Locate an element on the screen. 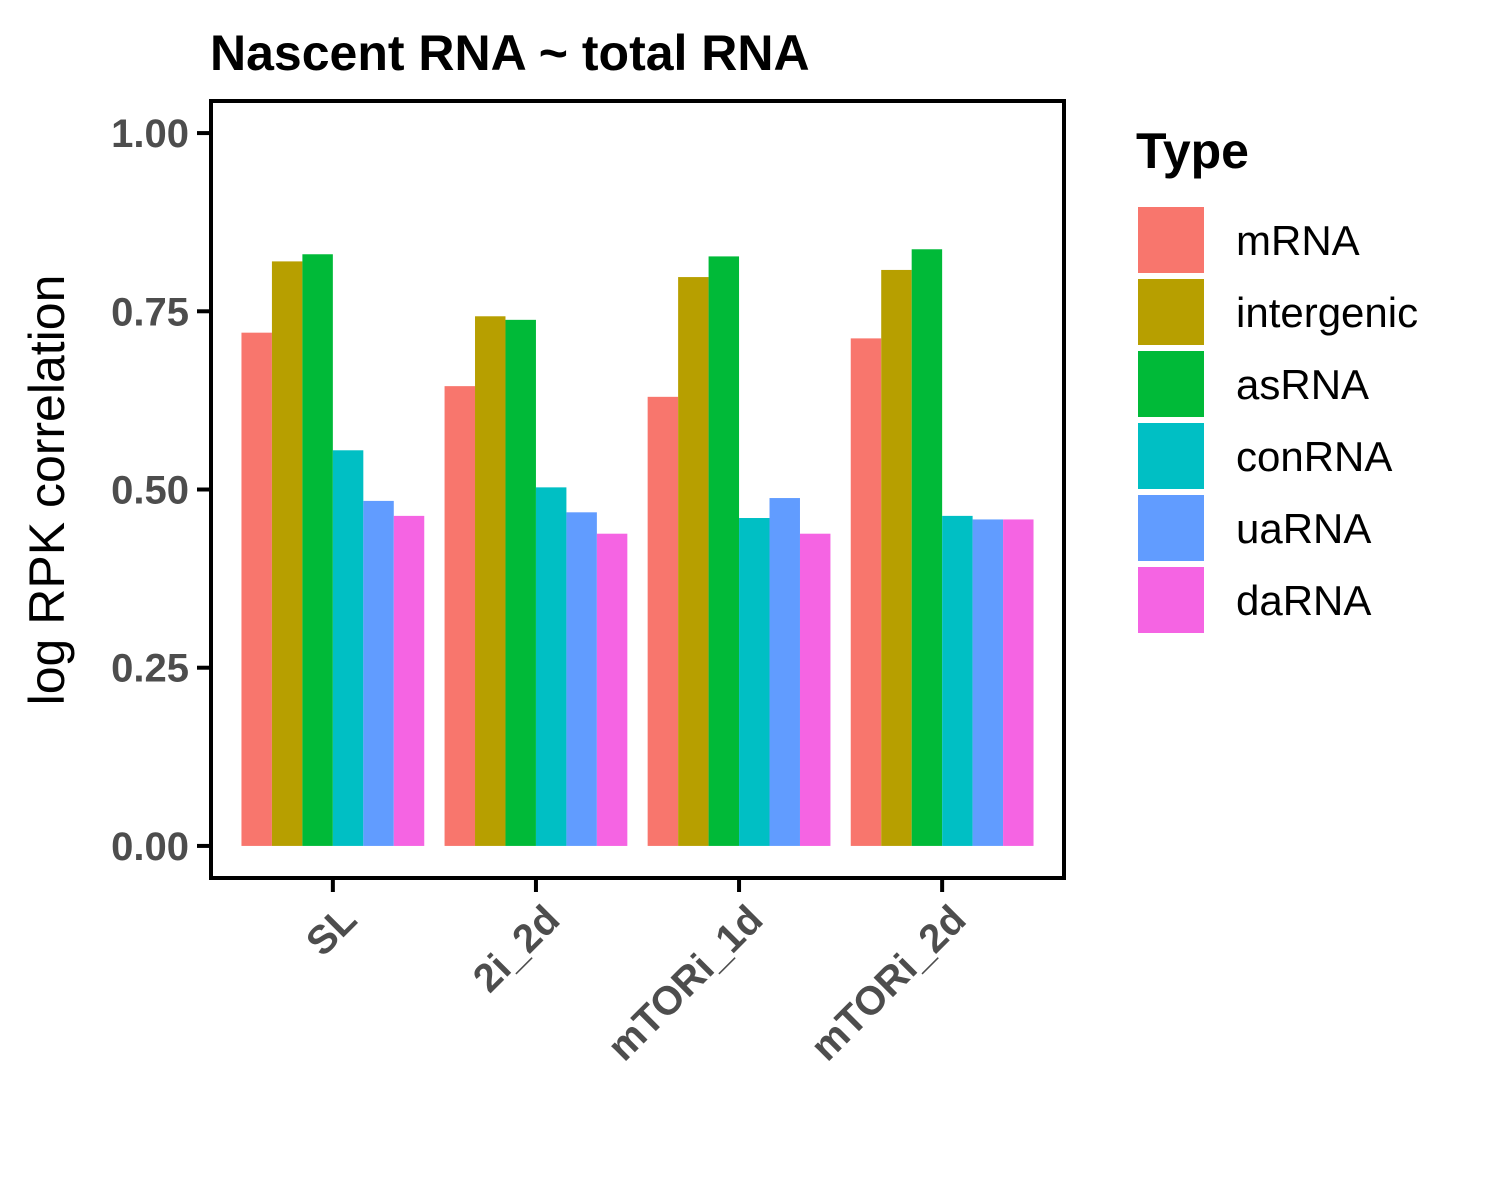 This screenshot has height=1200, width=1500. x-tick-label: mTORi_2d is located at coordinates (888, 983).